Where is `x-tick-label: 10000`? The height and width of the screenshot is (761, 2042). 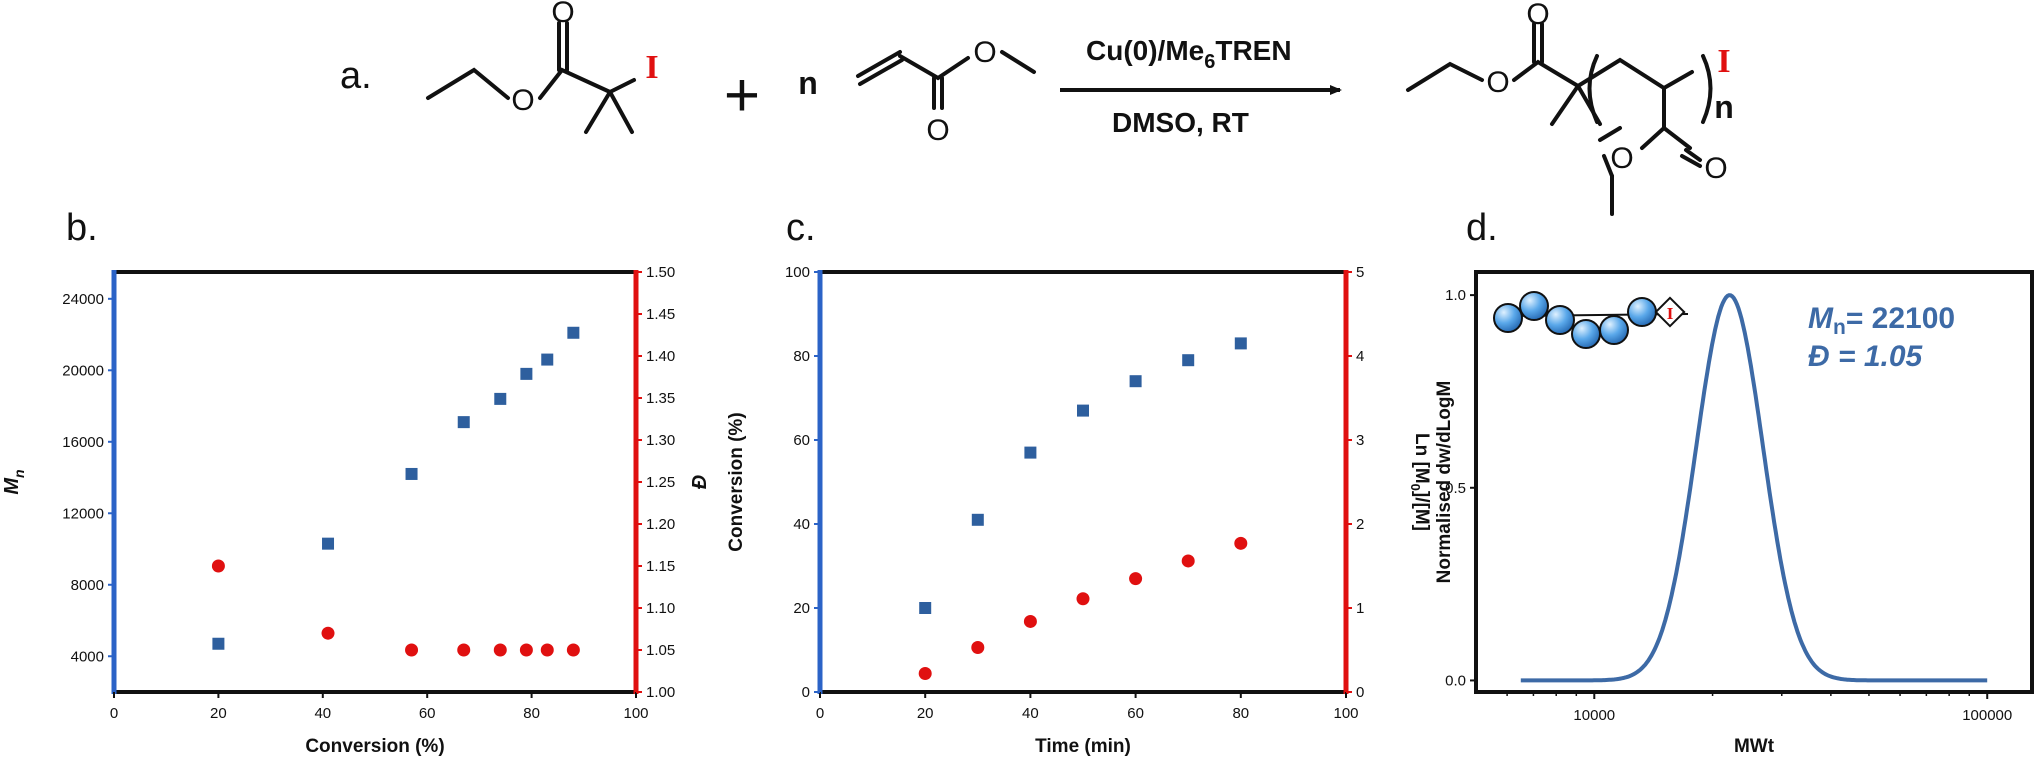 x-tick-label: 10000 is located at coordinates (1594, 715).